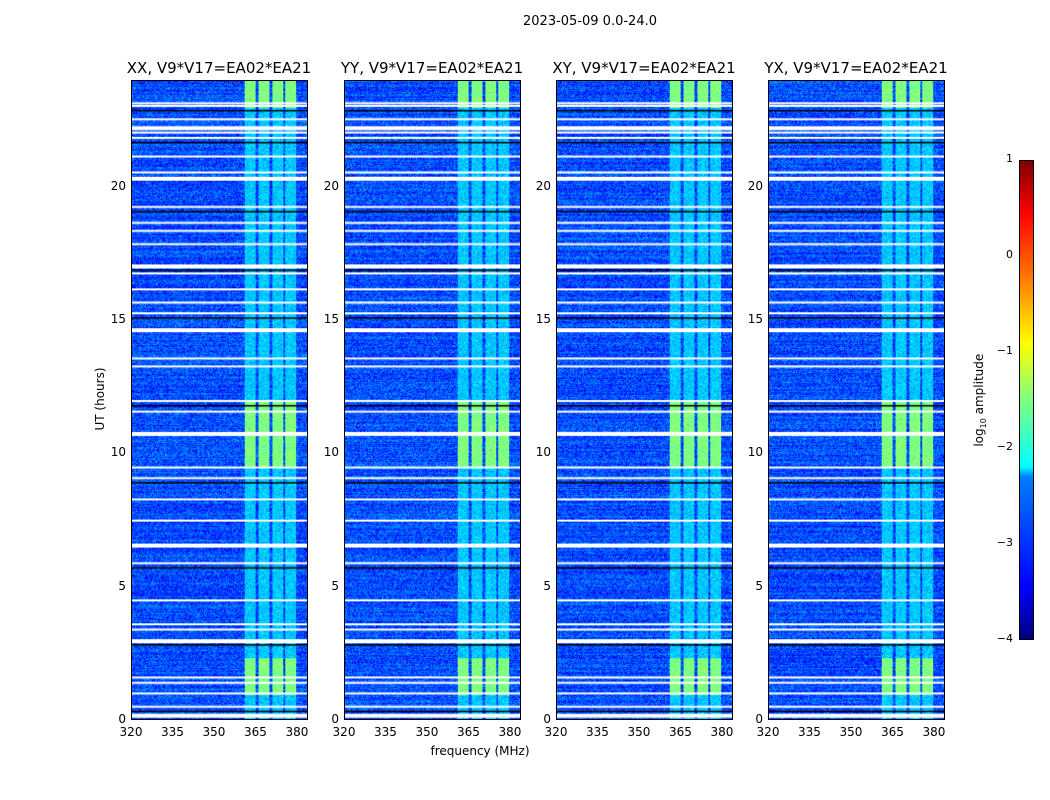 This screenshot has width=1050, height=800. I want to click on colorbar-tick-label: 1, so click(1009, 158).